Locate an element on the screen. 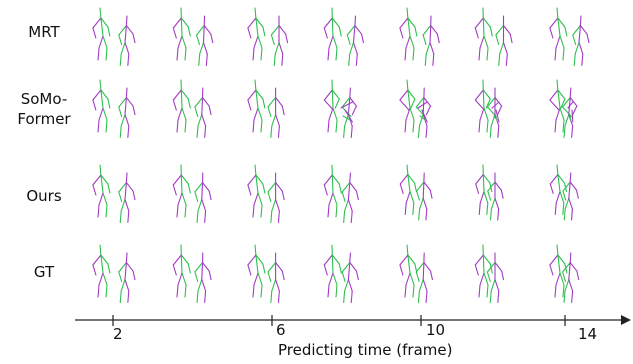 This screenshot has height=364, width=633. axis-title: Predicting time (frame) is located at coordinates (365, 350).